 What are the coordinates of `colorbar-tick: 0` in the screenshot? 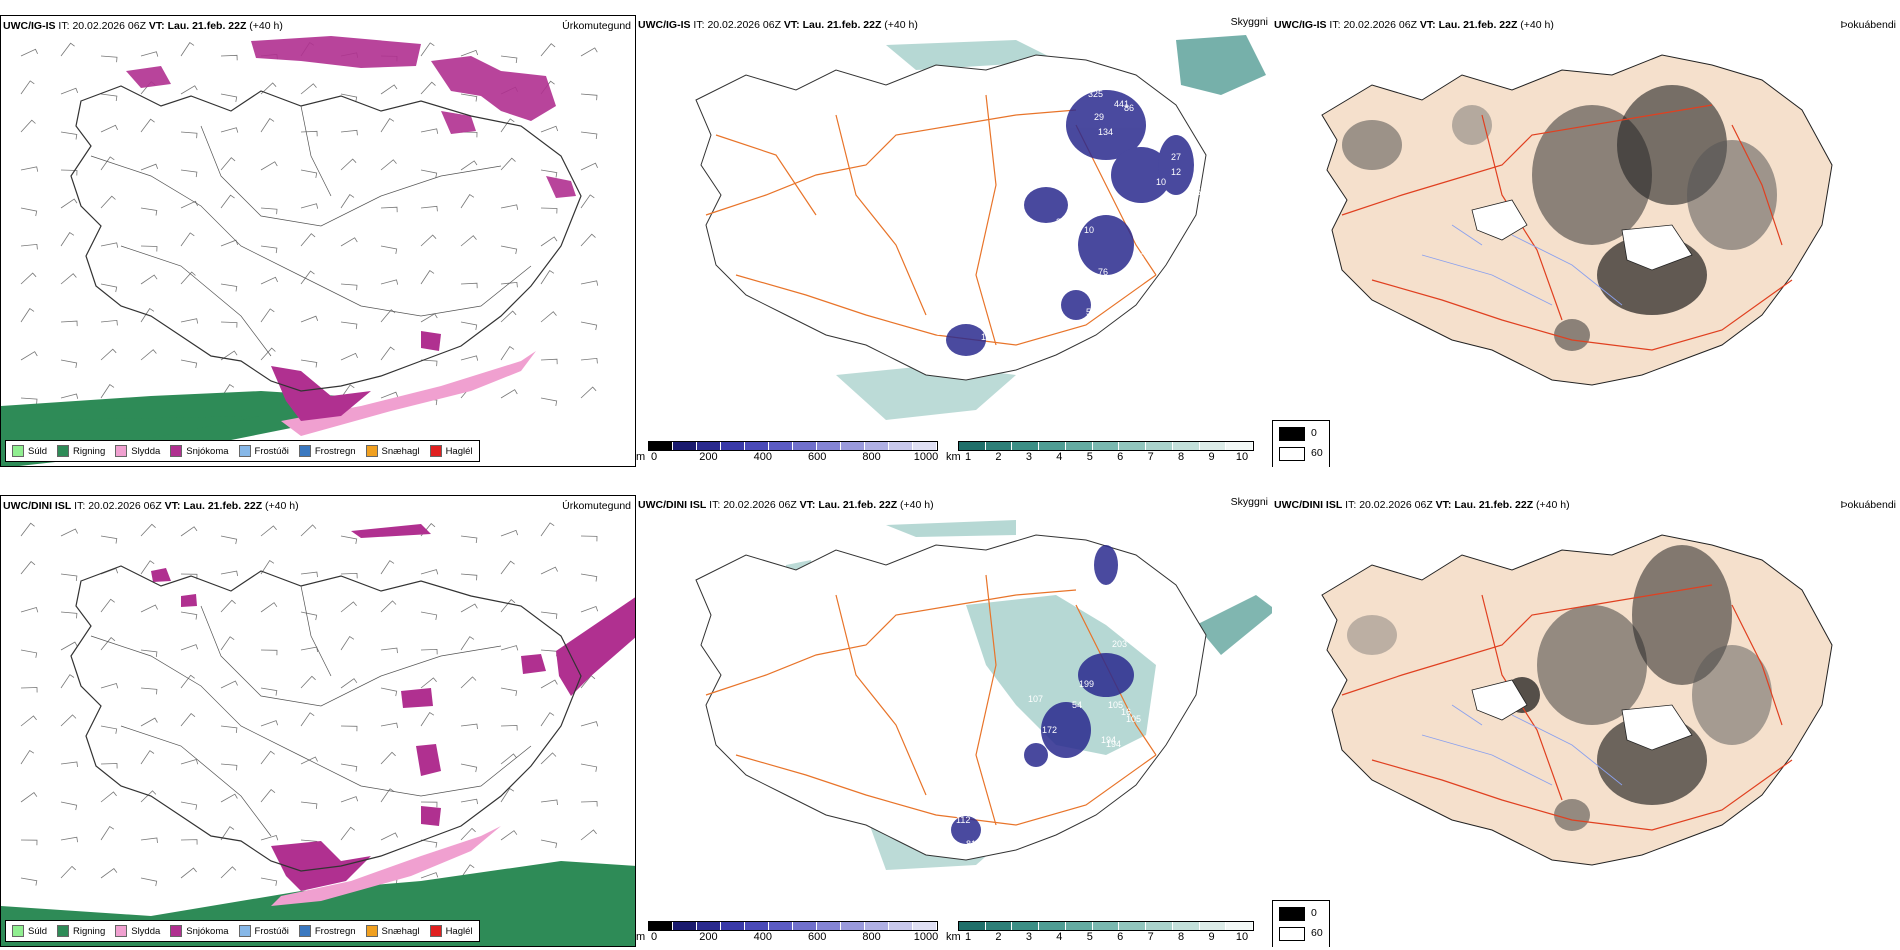 It's located at (654, 937).